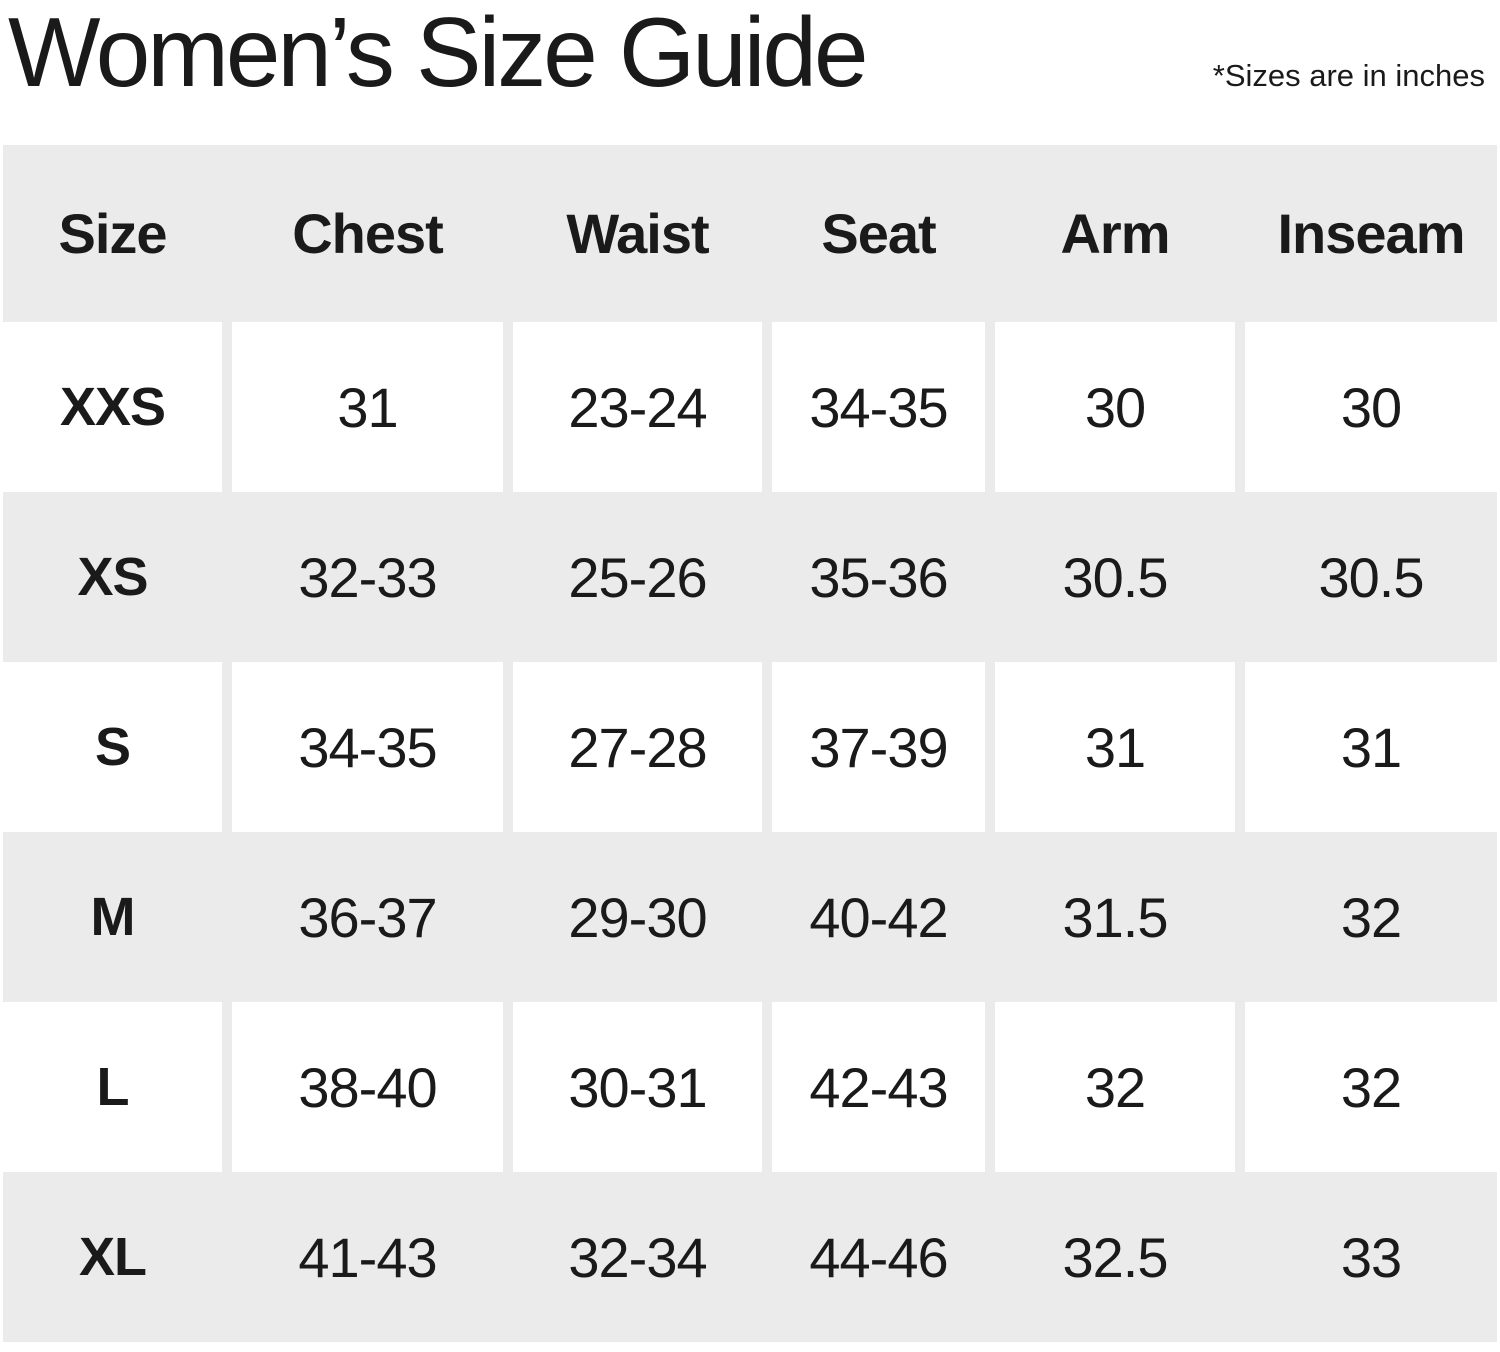  Describe the element at coordinates (1371, 1257) in the screenshot. I see `cell-xl-inseam: 33` at that location.